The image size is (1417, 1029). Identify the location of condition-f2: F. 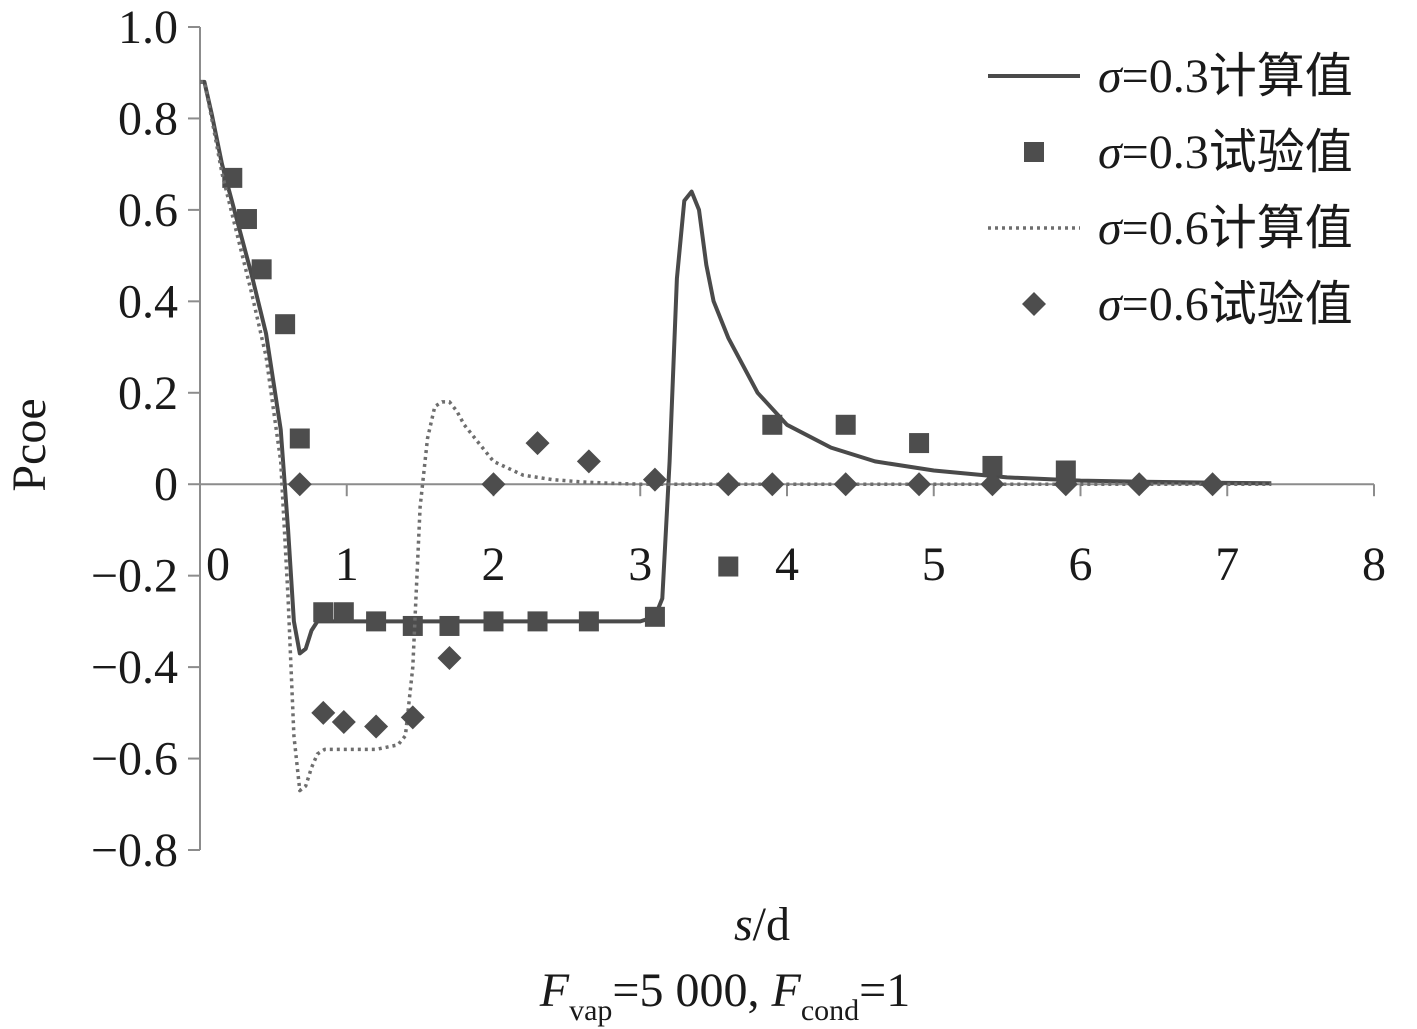
(786, 990).